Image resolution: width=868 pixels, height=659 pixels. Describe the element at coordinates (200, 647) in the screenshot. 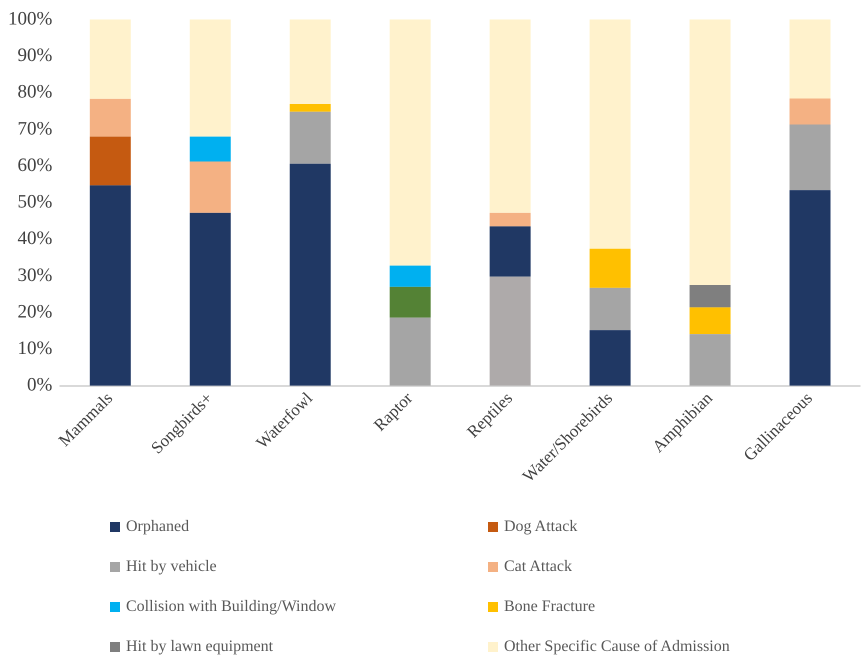

I see `legend-label: Hit by lawn equipment` at that location.